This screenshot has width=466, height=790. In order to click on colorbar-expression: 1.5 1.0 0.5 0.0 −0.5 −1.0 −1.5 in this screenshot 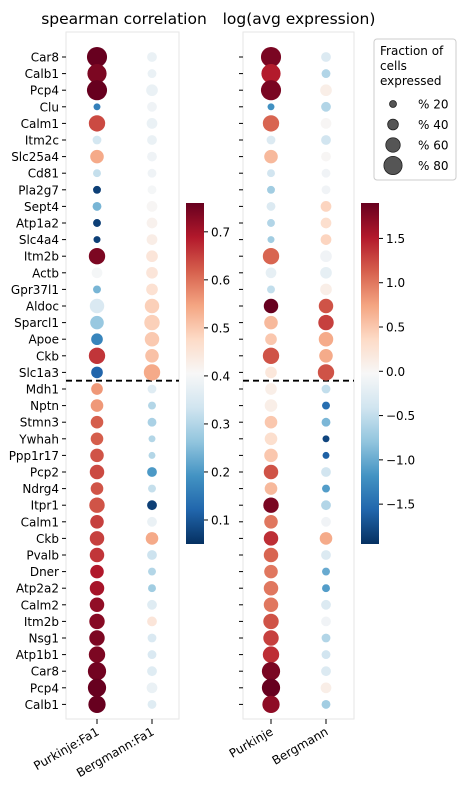, I will do `click(388, 373)`.